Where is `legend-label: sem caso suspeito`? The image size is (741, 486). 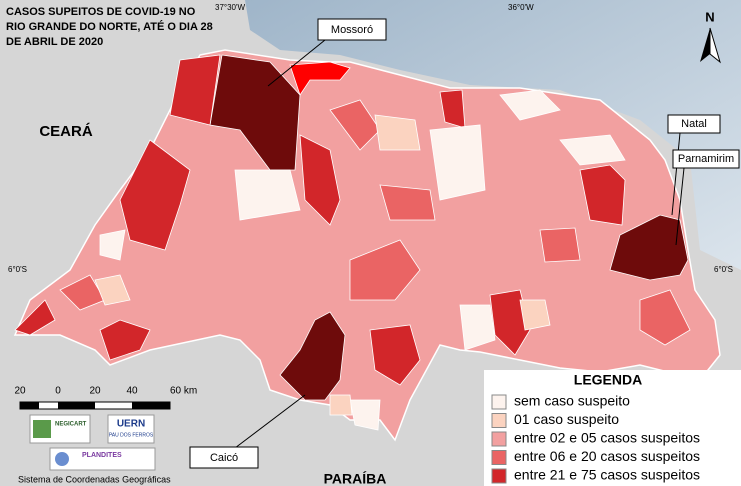 legend-label: sem caso suspeito is located at coordinates (572, 401).